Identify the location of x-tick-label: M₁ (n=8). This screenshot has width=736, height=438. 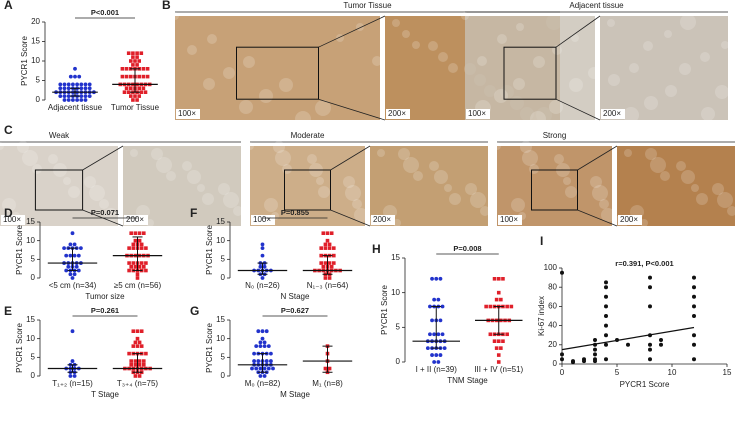
(327, 383).